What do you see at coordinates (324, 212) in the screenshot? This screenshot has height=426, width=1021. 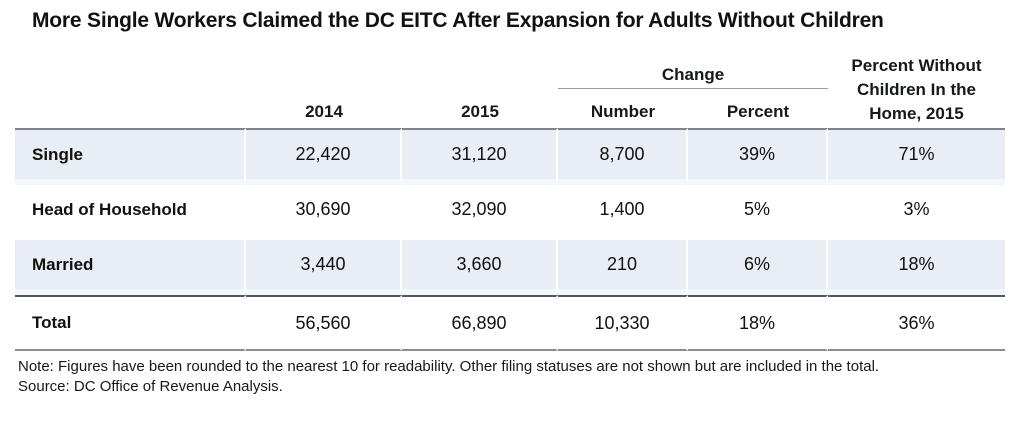 I see `table-cell: 30,690` at bounding box center [324, 212].